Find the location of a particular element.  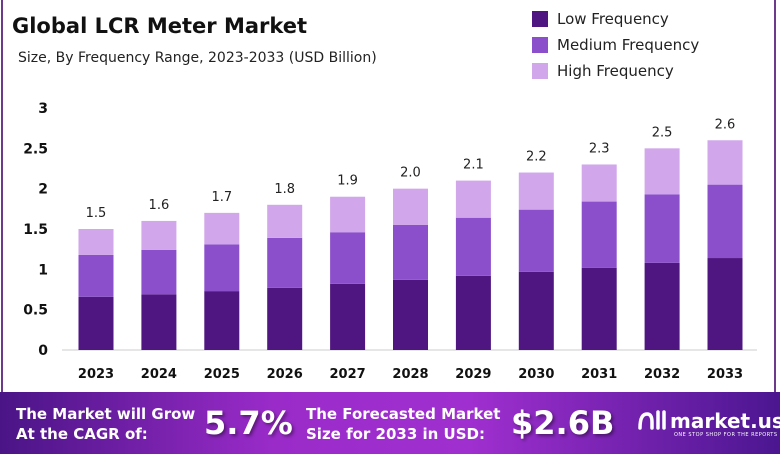

logo-name: market.us is located at coordinates (725, 421).